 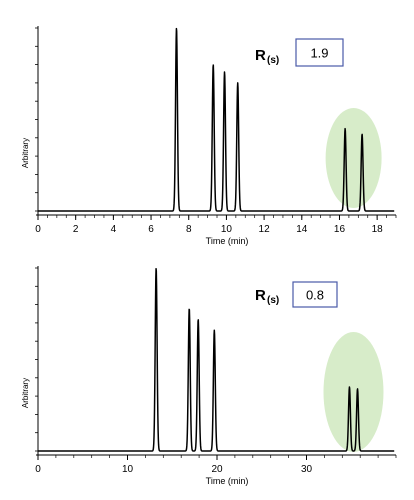 What do you see at coordinates (378, 229) in the screenshot?
I see `x-tick-label: 18` at bounding box center [378, 229].